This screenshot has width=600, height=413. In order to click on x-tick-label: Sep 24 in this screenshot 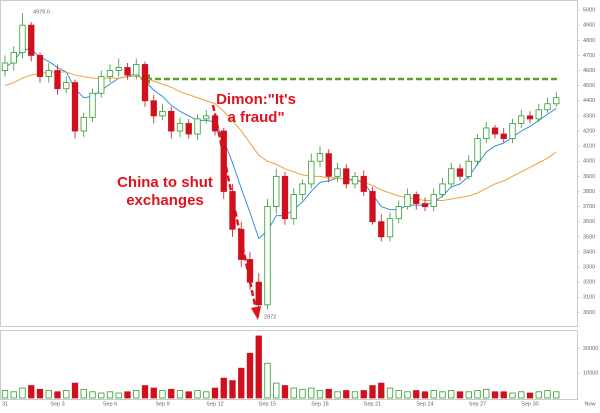, I will do `click(424, 404)`.